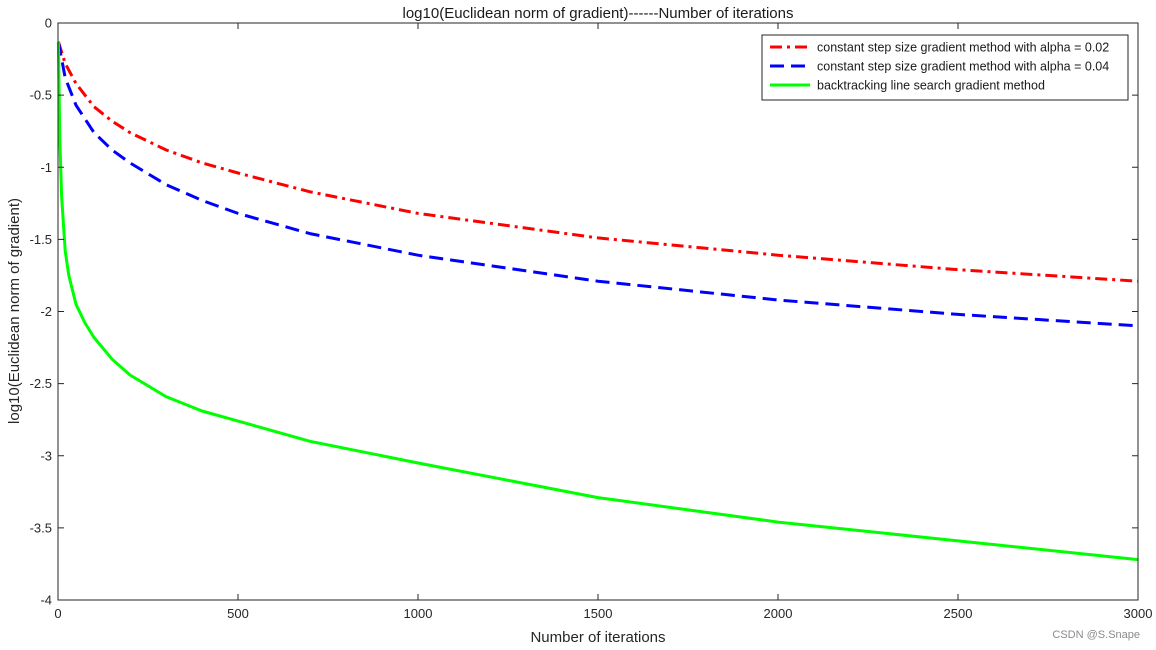 The width and height of the screenshot is (1156, 650). I want to click on x-axis-title: Number of iterations, so click(597, 637).